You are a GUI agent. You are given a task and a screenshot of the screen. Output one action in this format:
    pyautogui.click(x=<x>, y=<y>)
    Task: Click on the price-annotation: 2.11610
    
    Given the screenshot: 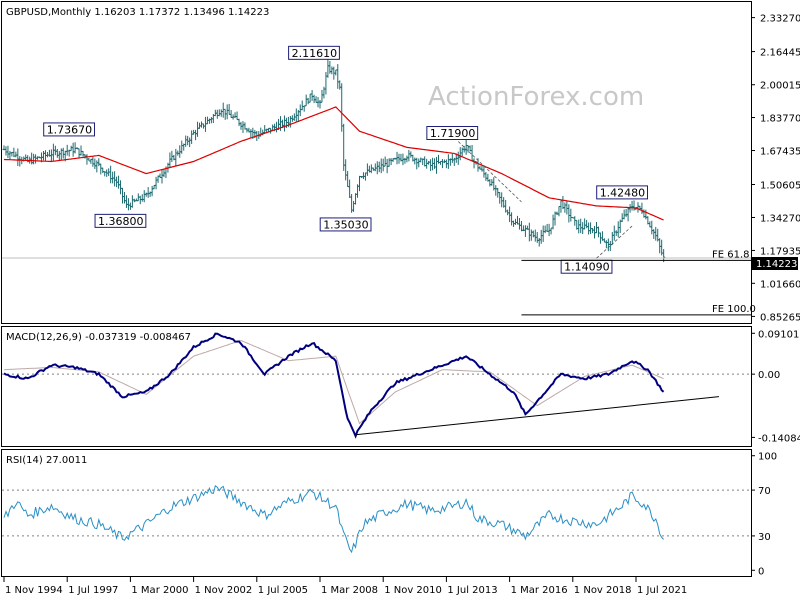 What is the action you would take?
    pyautogui.click(x=314, y=52)
    